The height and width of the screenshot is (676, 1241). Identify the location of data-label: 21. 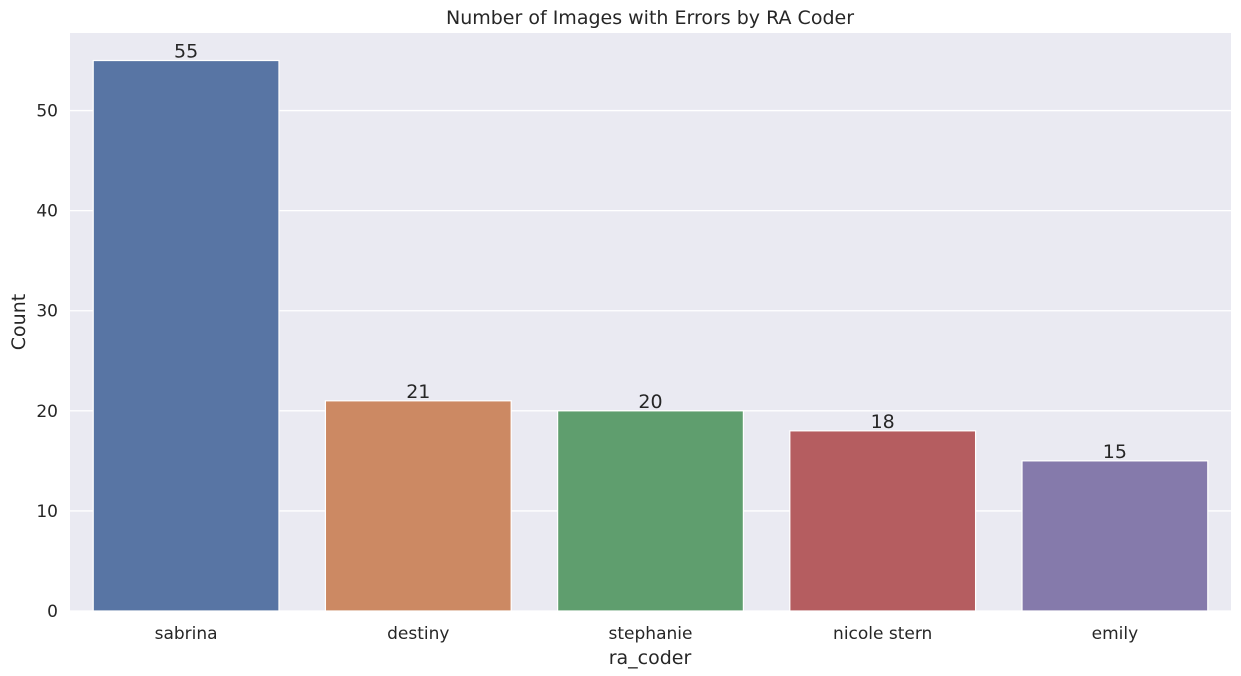
(418, 392).